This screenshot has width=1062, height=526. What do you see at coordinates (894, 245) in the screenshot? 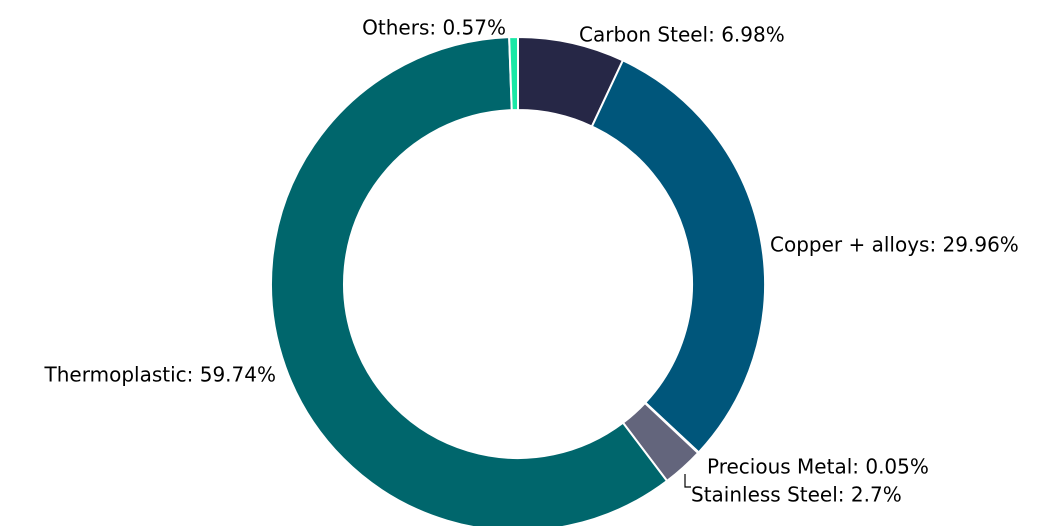
I see `label-copper-alloys: Copper + alloys: 29.96%` at bounding box center [894, 245].